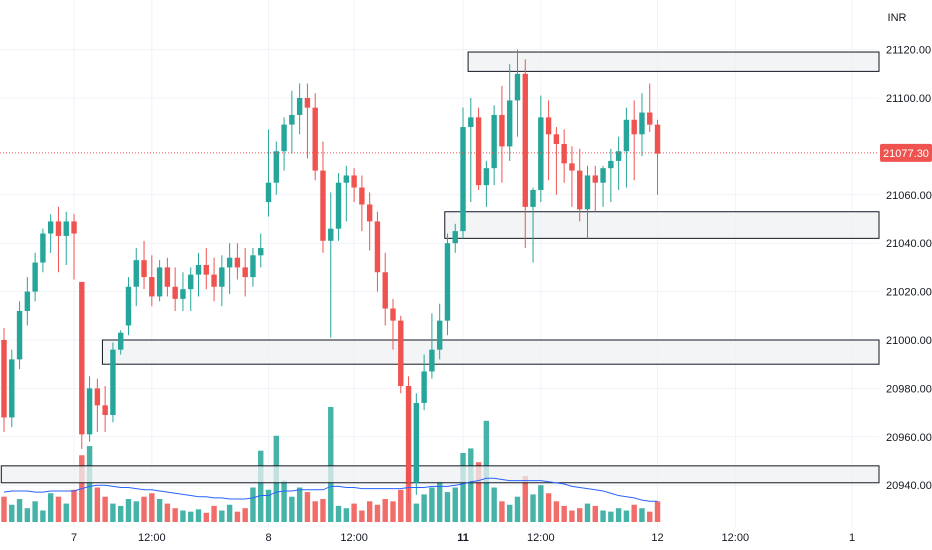 The width and height of the screenshot is (932, 550). Describe the element at coordinates (909, 438) in the screenshot. I see `y-tick-label: 20960.00` at that location.